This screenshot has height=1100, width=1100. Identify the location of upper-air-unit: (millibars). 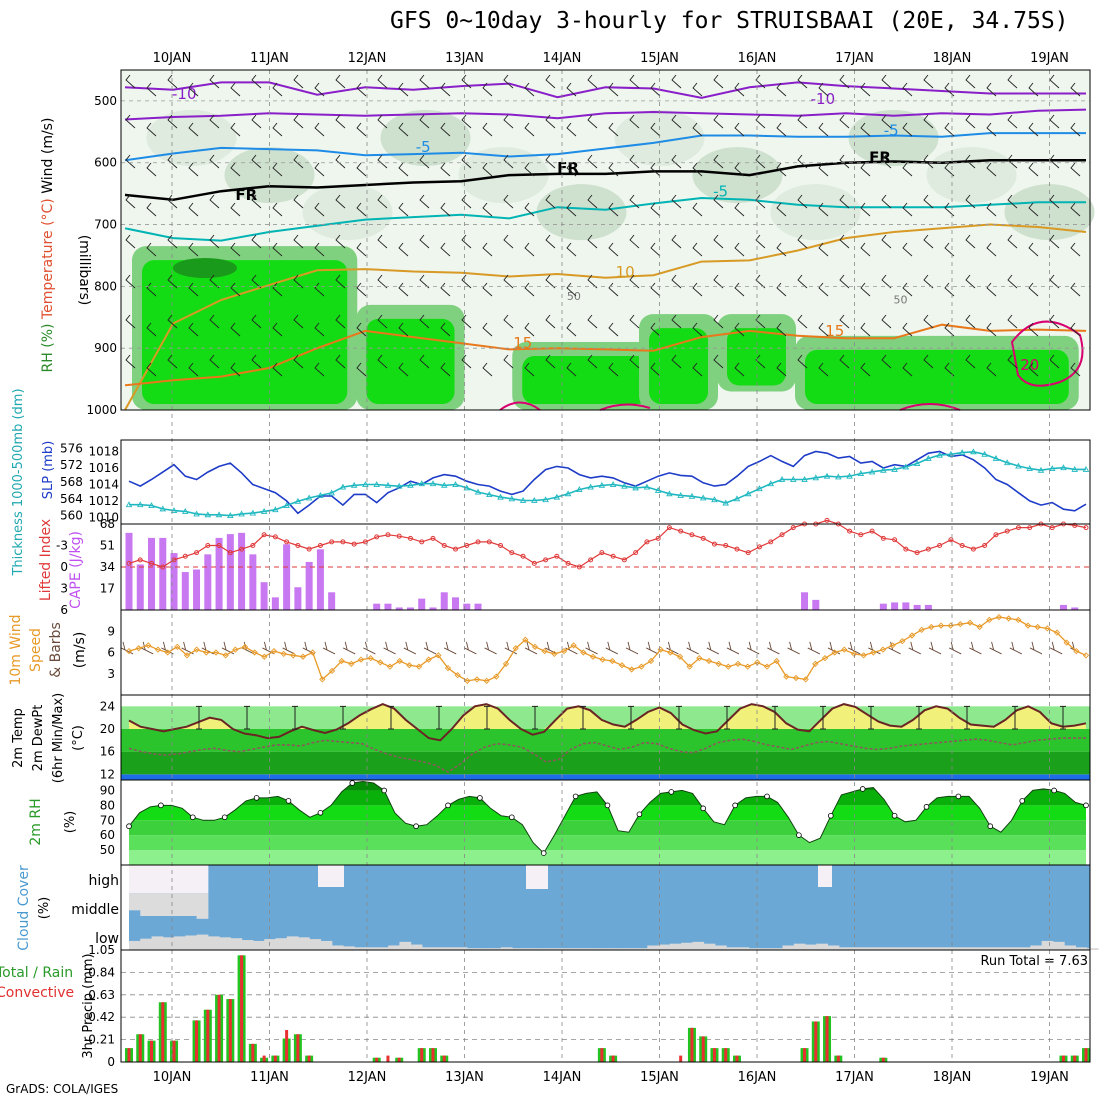
(84, 270).